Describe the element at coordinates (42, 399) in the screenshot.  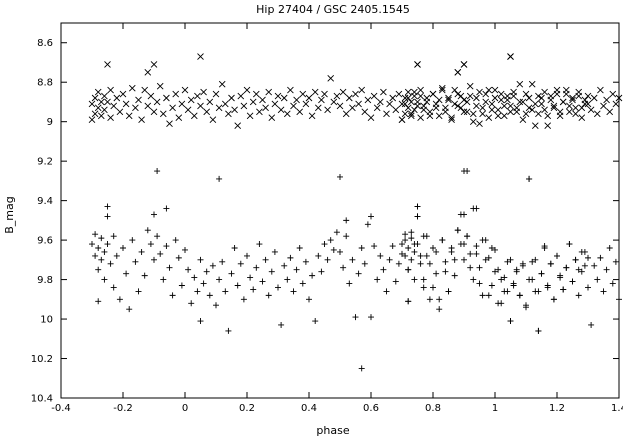
I see `y-tick-label: 10.4` at that location.